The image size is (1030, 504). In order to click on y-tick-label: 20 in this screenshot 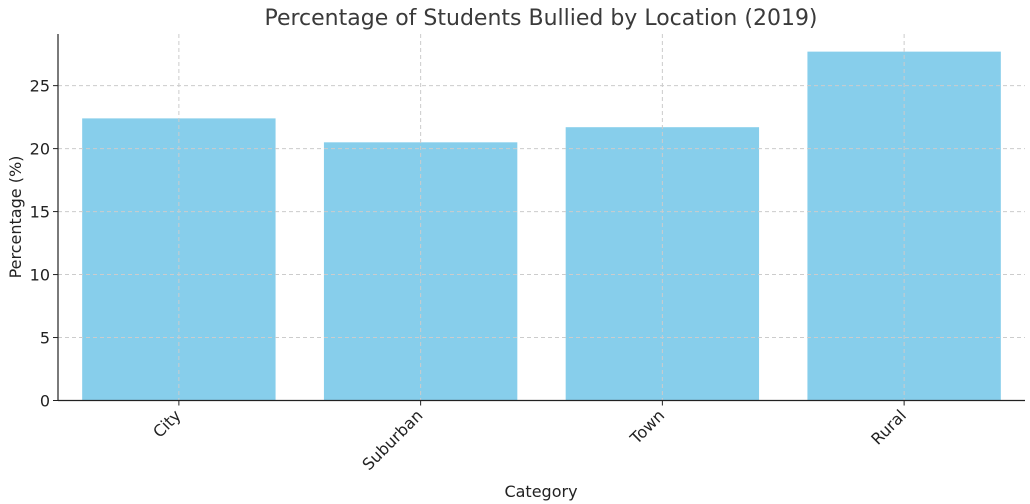, I will do `click(40, 149)`.